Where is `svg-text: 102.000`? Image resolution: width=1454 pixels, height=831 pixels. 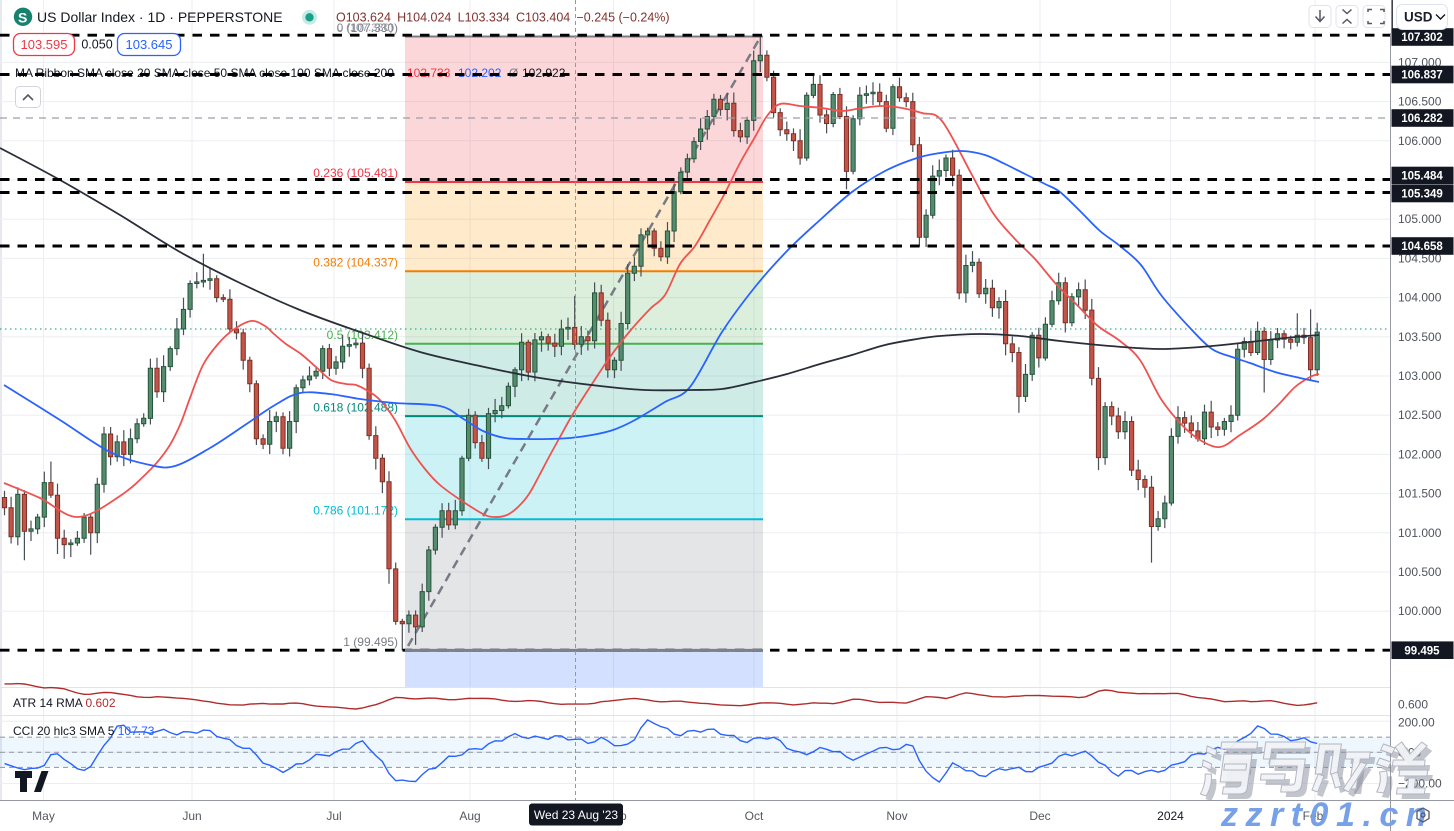
svg-text: 102.000 is located at coordinates (1420, 454).